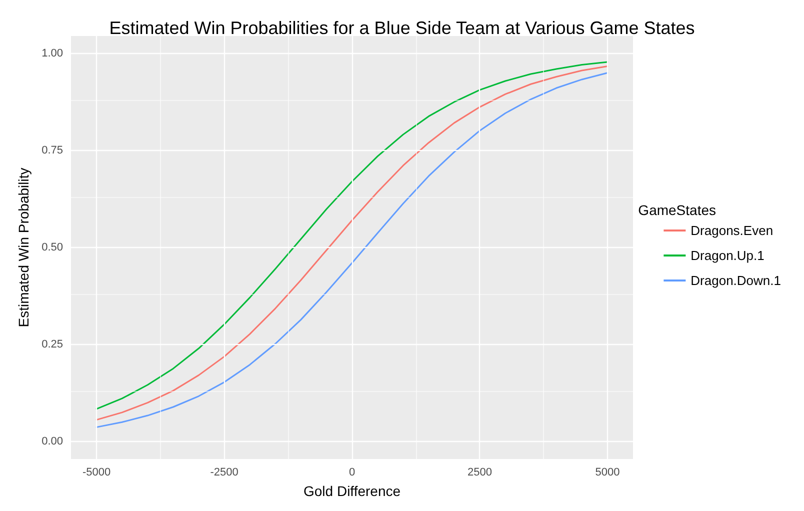  What do you see at coordinates (24, 248) in the screenshot?
I see `y-axis-title: Estimated Win Probability` at bounding box center [24, 248].